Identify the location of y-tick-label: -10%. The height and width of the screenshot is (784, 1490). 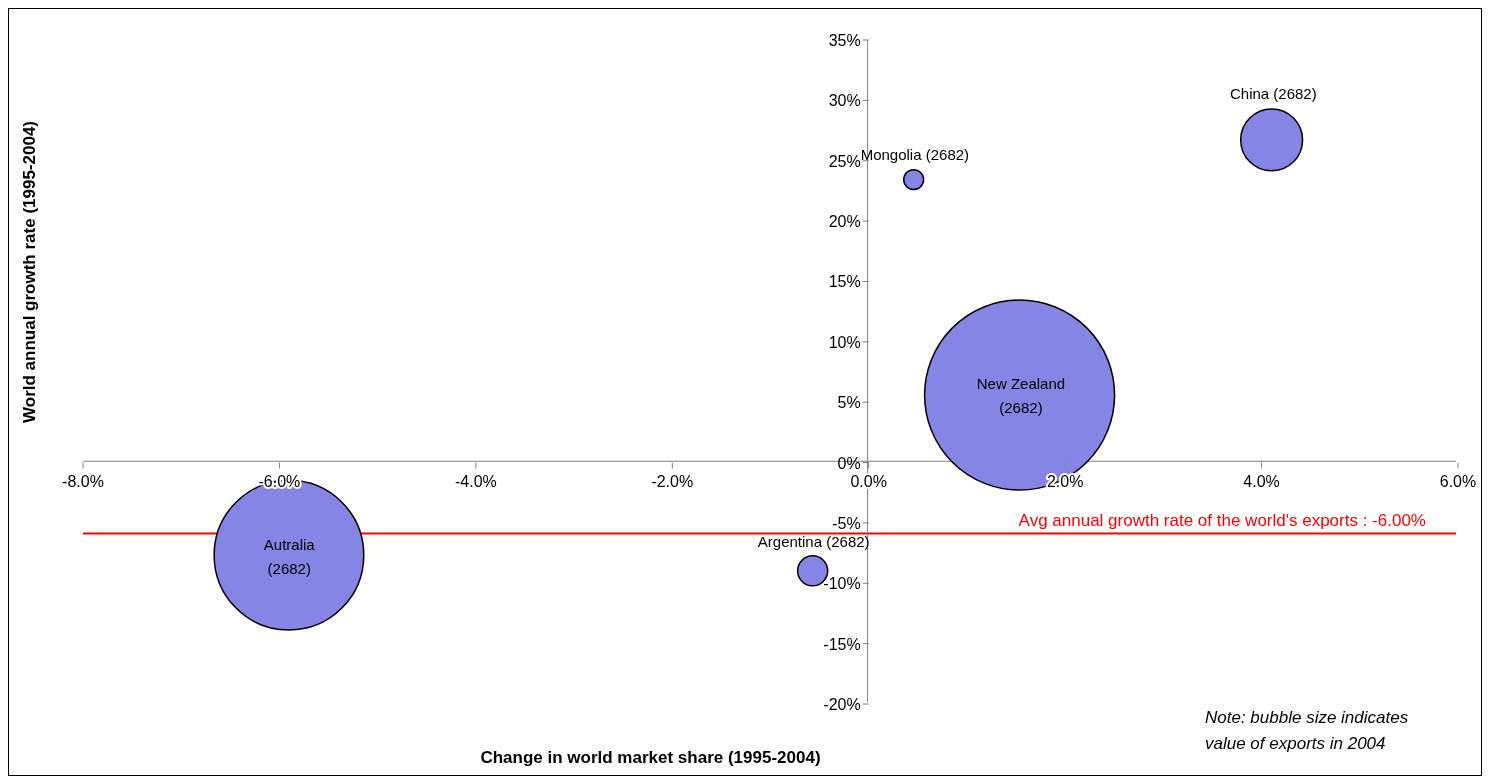
(842, 584).